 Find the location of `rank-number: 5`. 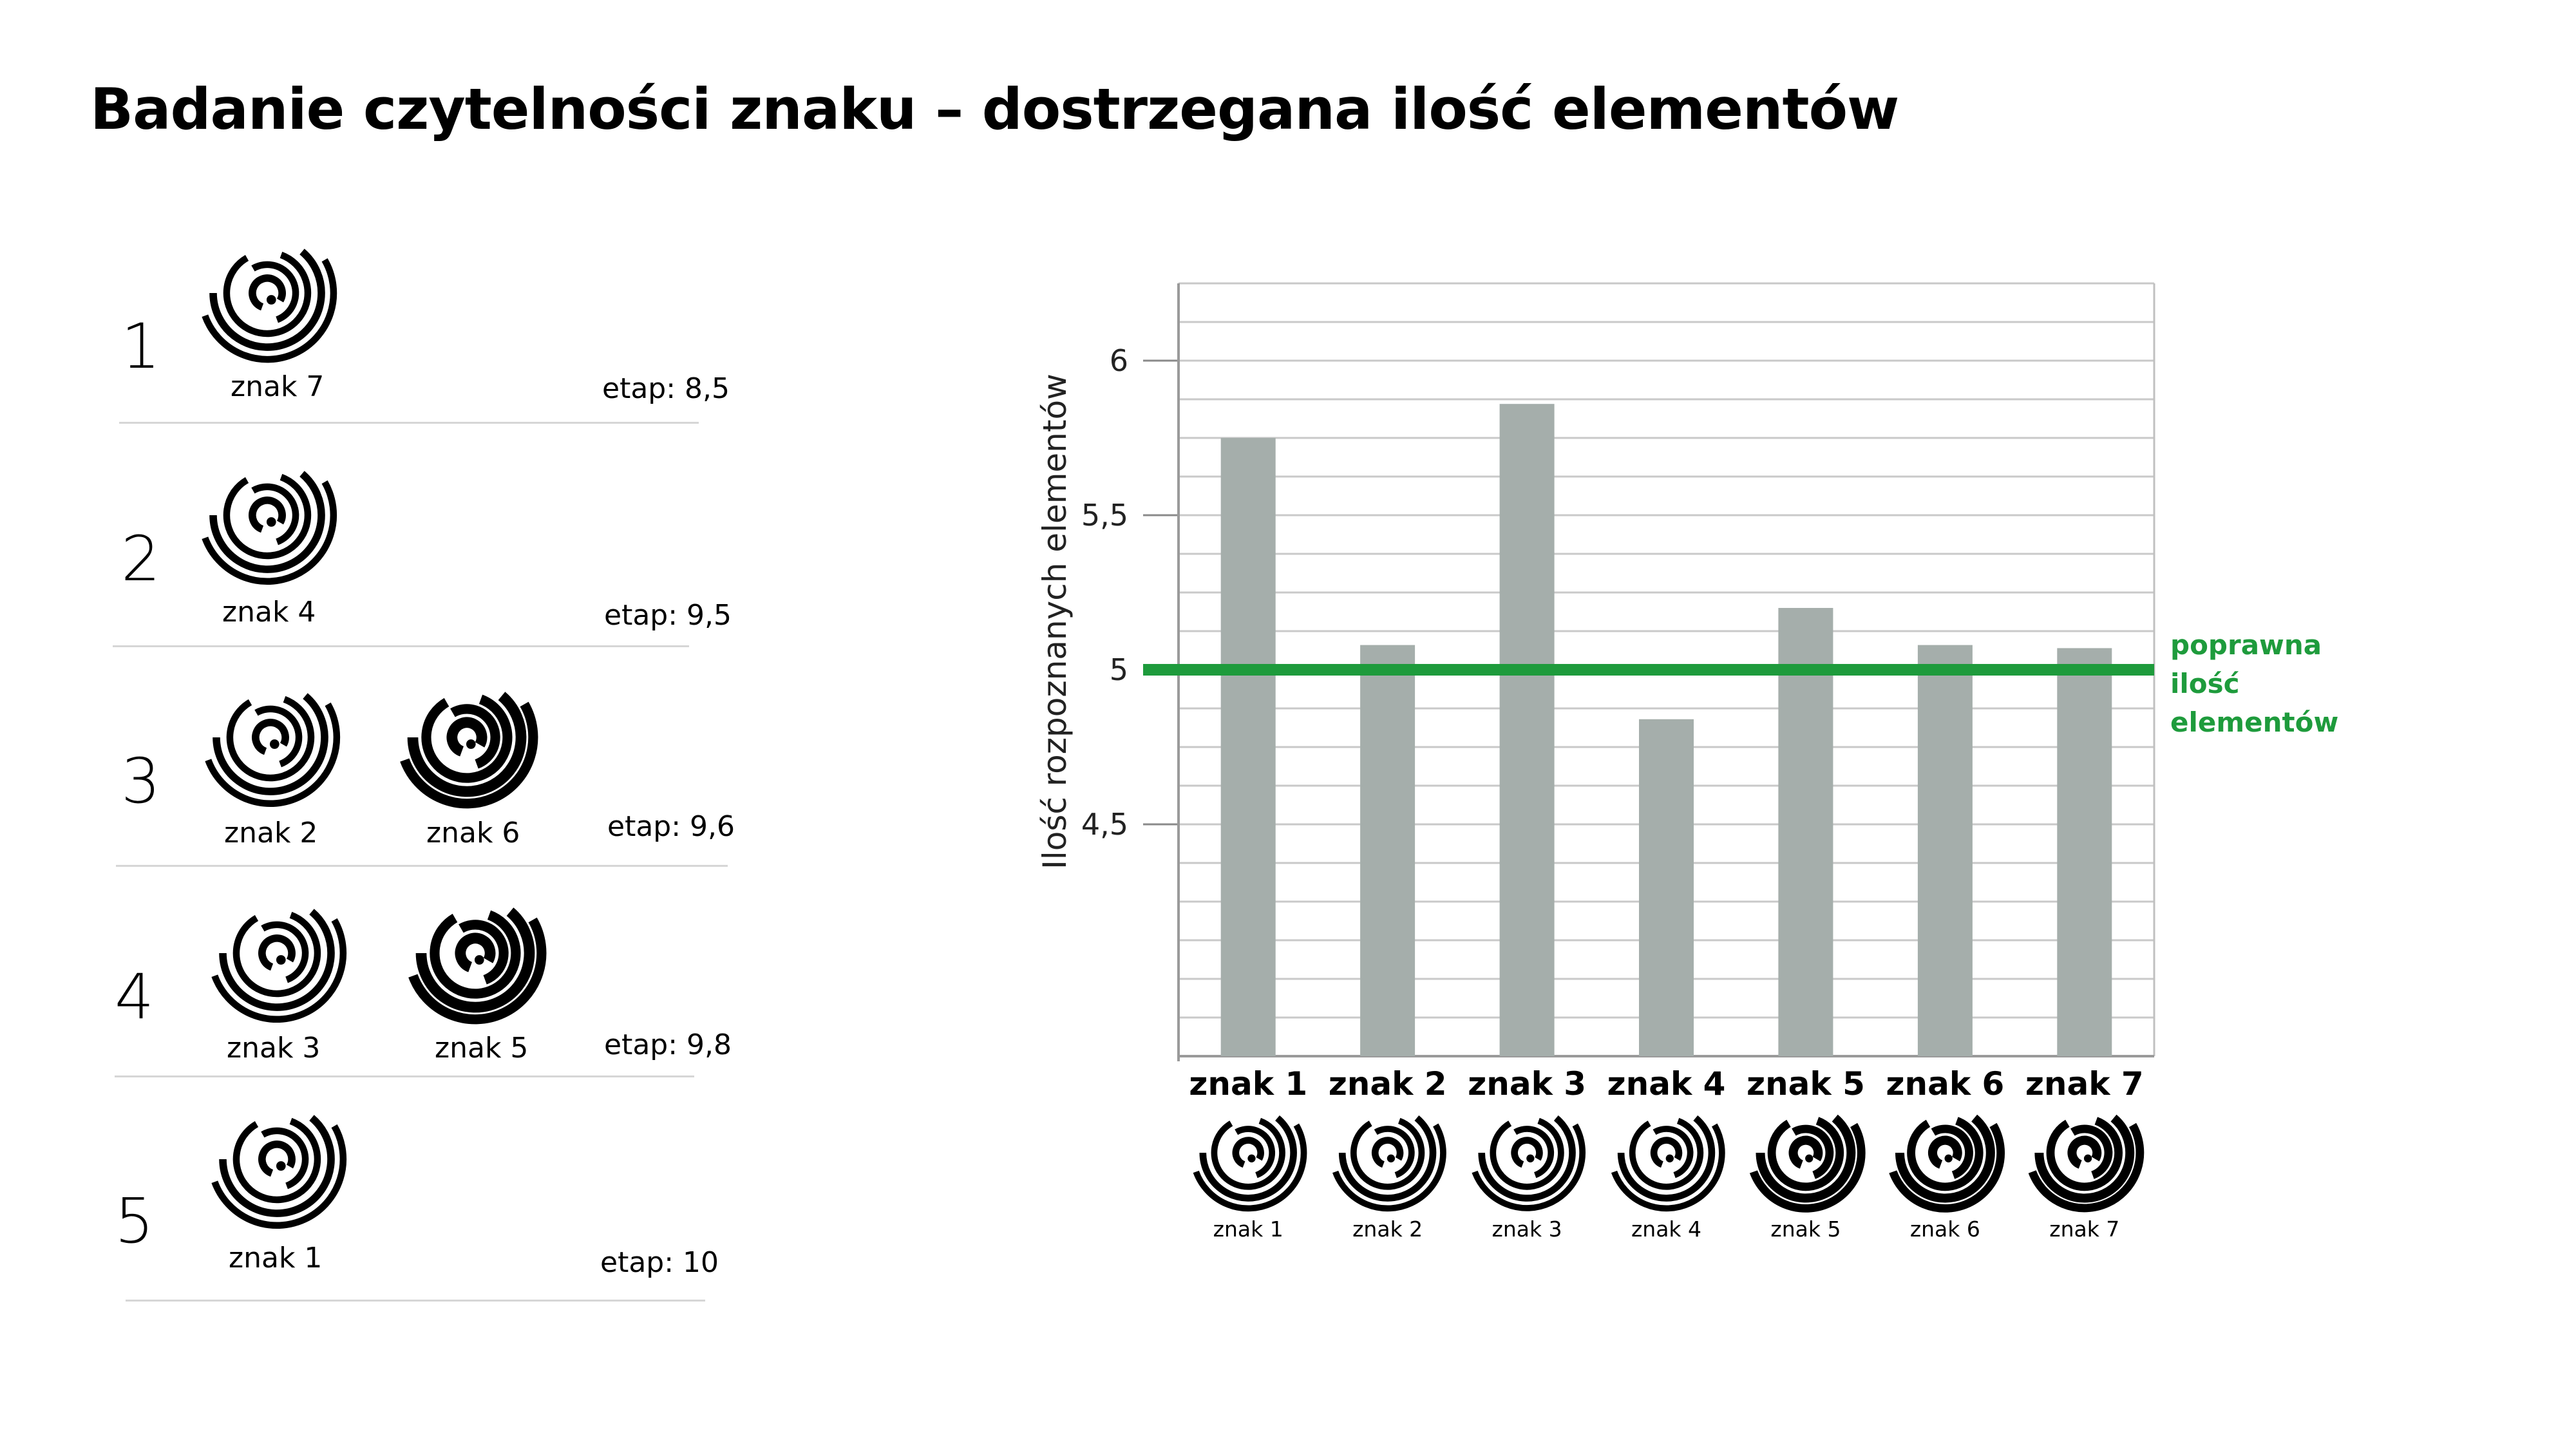

rank-number: 5 is located at coordinates (135, 1221).